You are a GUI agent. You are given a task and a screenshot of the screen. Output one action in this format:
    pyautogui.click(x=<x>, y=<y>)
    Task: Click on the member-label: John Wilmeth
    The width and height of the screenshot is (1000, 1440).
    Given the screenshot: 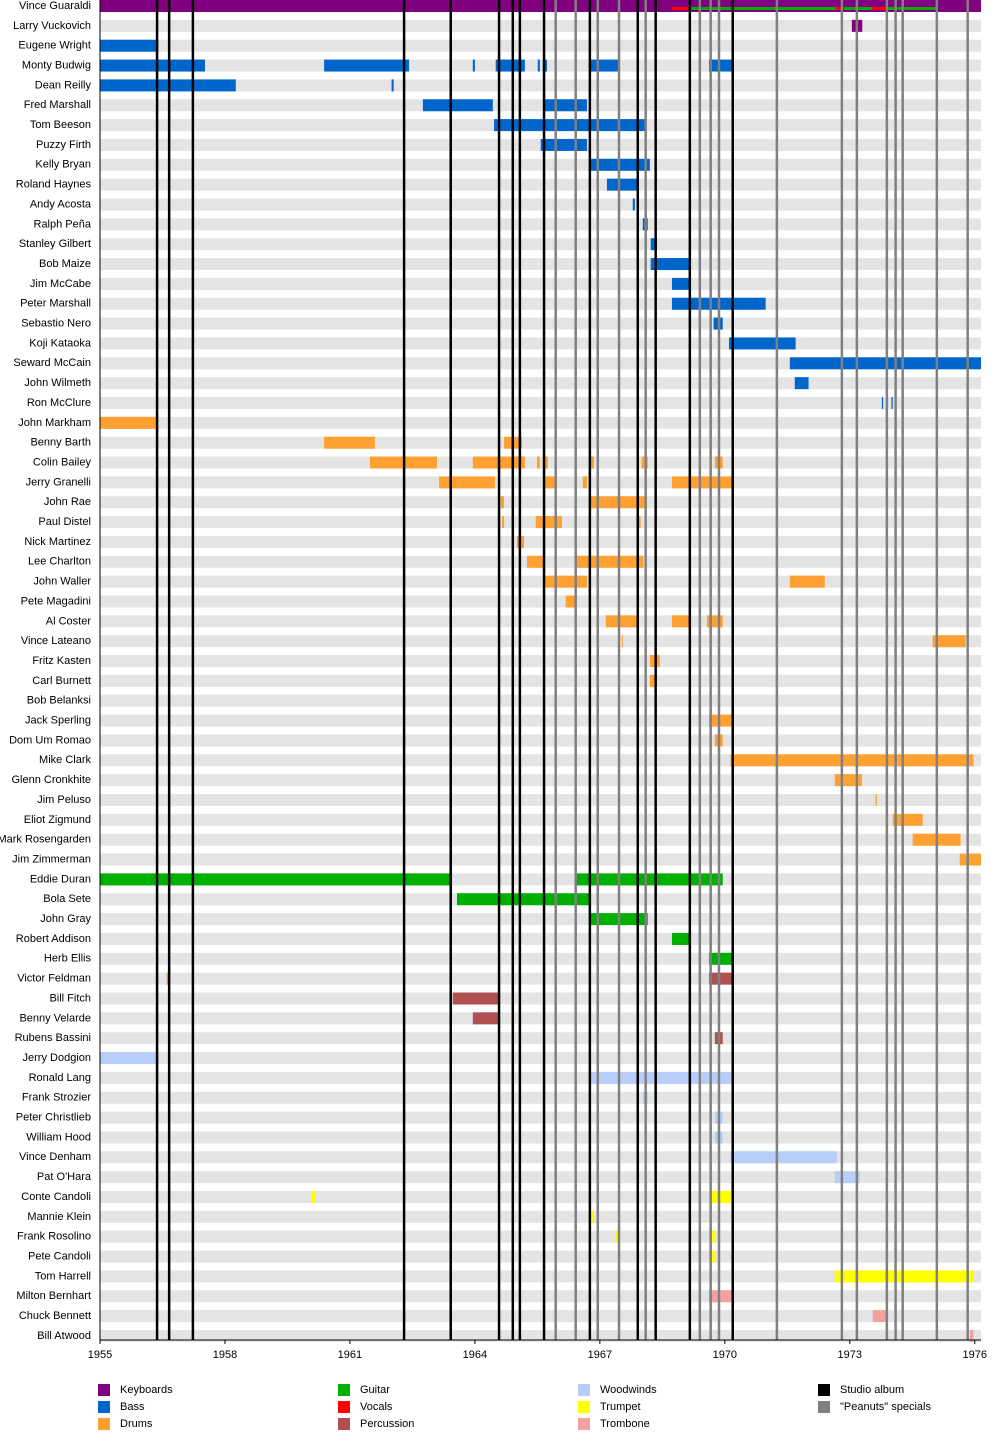 What is the action you would take?
    pyautogui.click(x=57, y=383)
    